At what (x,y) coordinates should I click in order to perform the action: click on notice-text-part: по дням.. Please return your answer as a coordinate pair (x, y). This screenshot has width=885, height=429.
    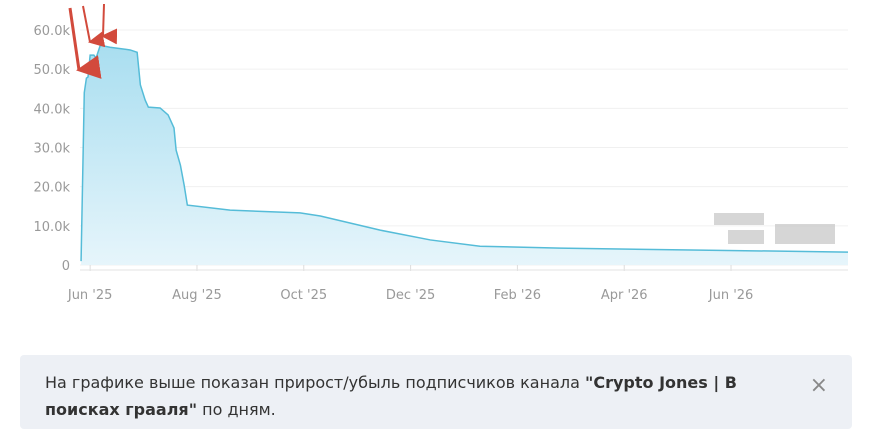
    Looking at the image, I should click on (236, 409).